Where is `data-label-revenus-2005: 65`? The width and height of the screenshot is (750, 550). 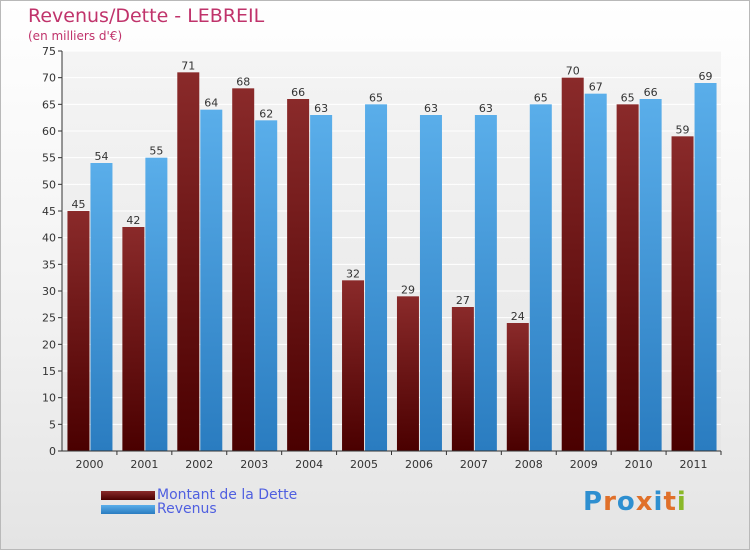 data-label-revenus-2005: 65 is located at coordinates (376, 97).